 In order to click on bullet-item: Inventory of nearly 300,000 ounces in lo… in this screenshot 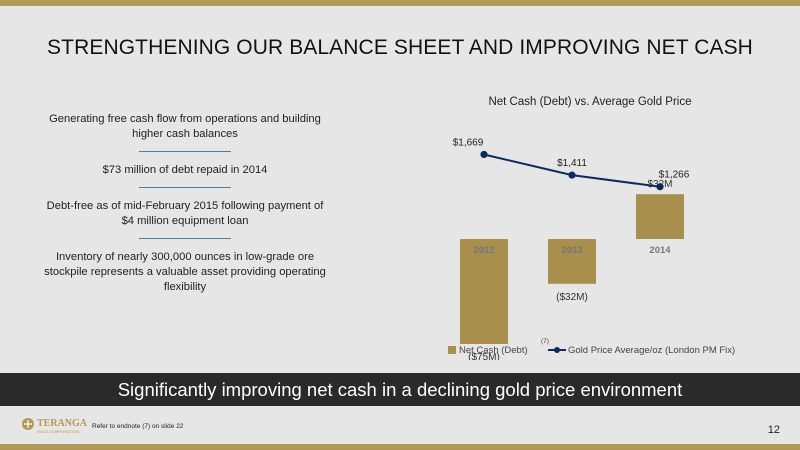, I will do `click(185, 272)`.